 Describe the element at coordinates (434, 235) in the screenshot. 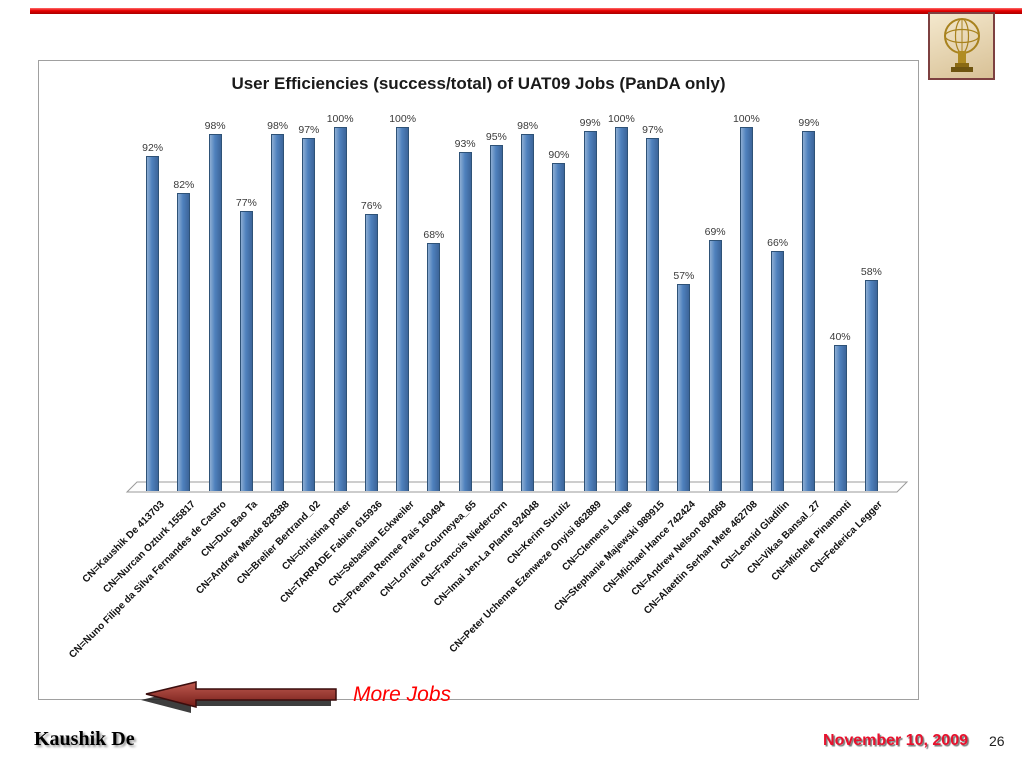

I see `bar-value-label: 68%` at that location.